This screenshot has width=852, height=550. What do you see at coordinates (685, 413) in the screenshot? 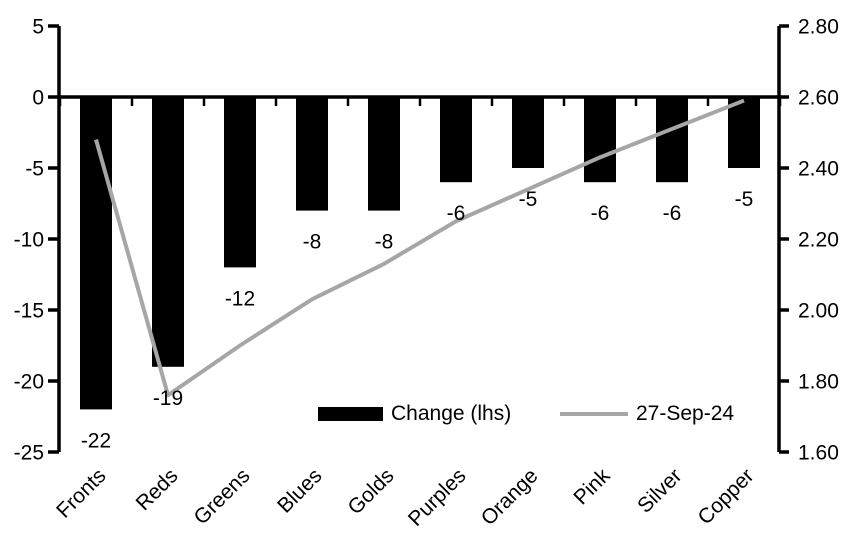
I see `legend-line-label: 27-Sep-24` at bounding box center [685, 413].